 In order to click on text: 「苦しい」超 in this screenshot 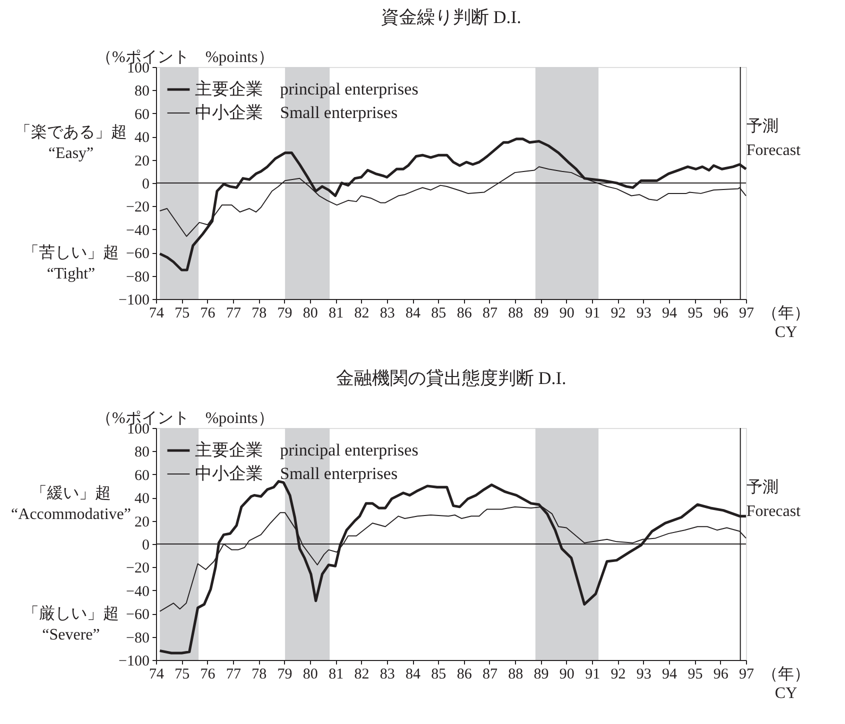, I will do `click(71, 253)`.